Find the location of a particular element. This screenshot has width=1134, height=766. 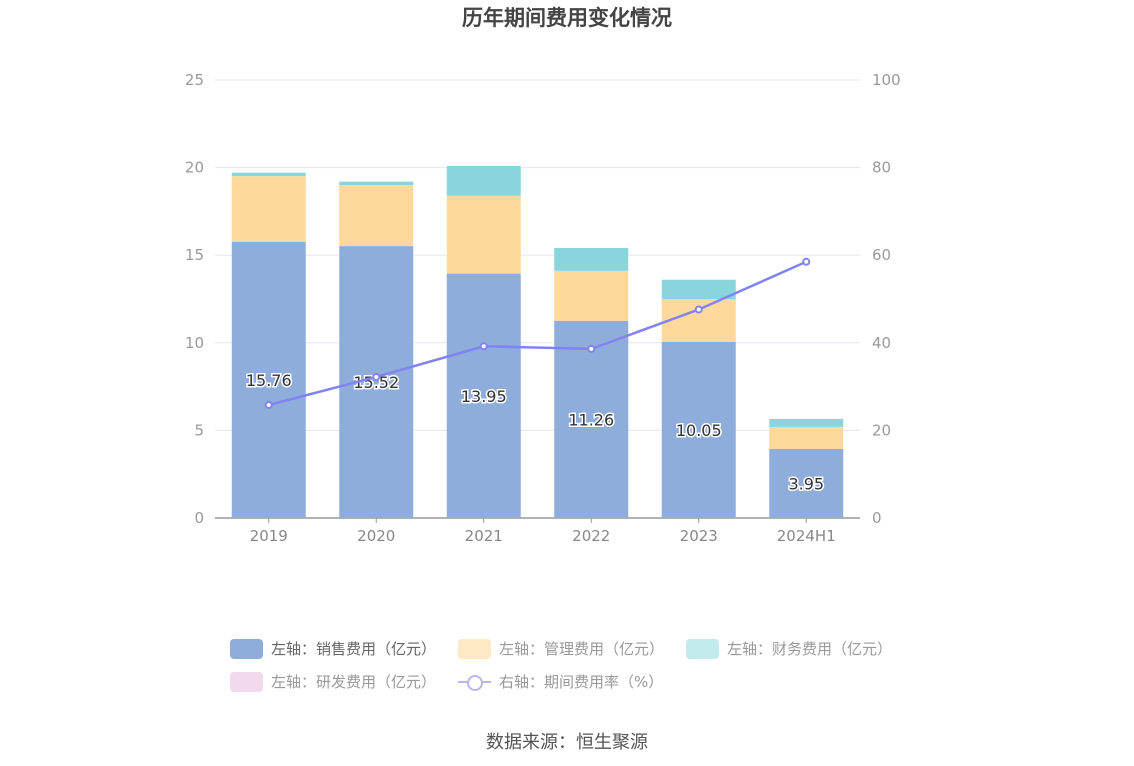

legend-label-sales: 左轴：销售费用（亿元） is located at coordinates (354, 649).